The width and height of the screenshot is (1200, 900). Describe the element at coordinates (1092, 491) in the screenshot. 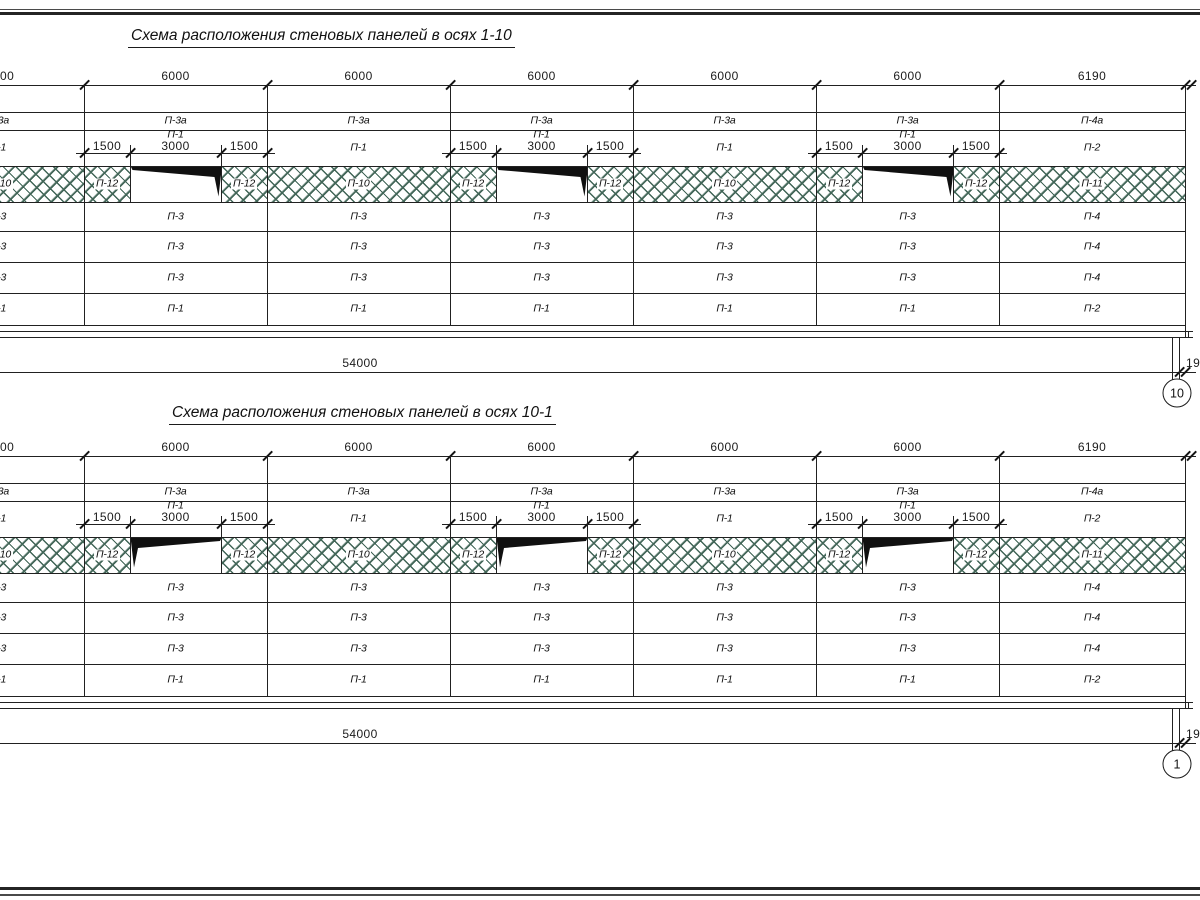

I see `panel-label: П-4а` at that location.